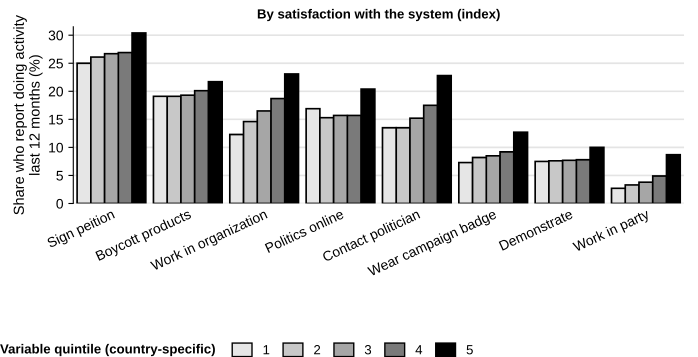 This screenshot has height=357, width=698. Describe the element at coordinates (56, 119) in the screenshot. I see `y-tick-label: 15` at that location.